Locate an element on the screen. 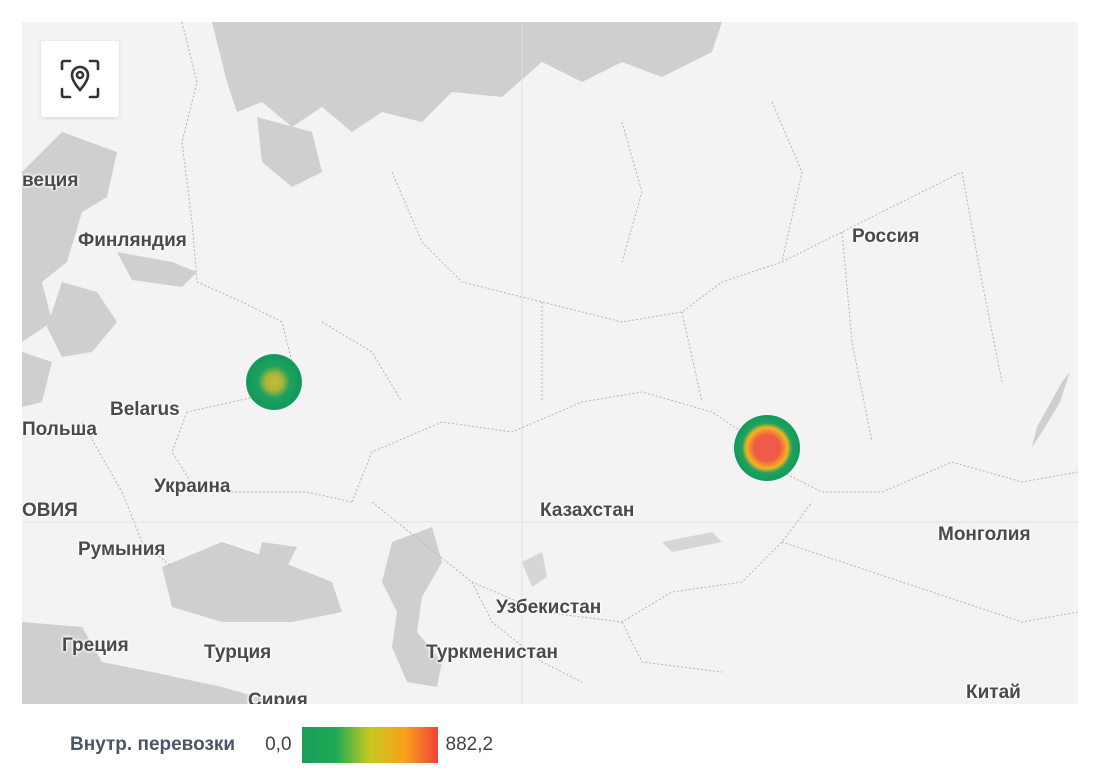  country-label-mongolia: Монголия is located at coordinates (984, 534).